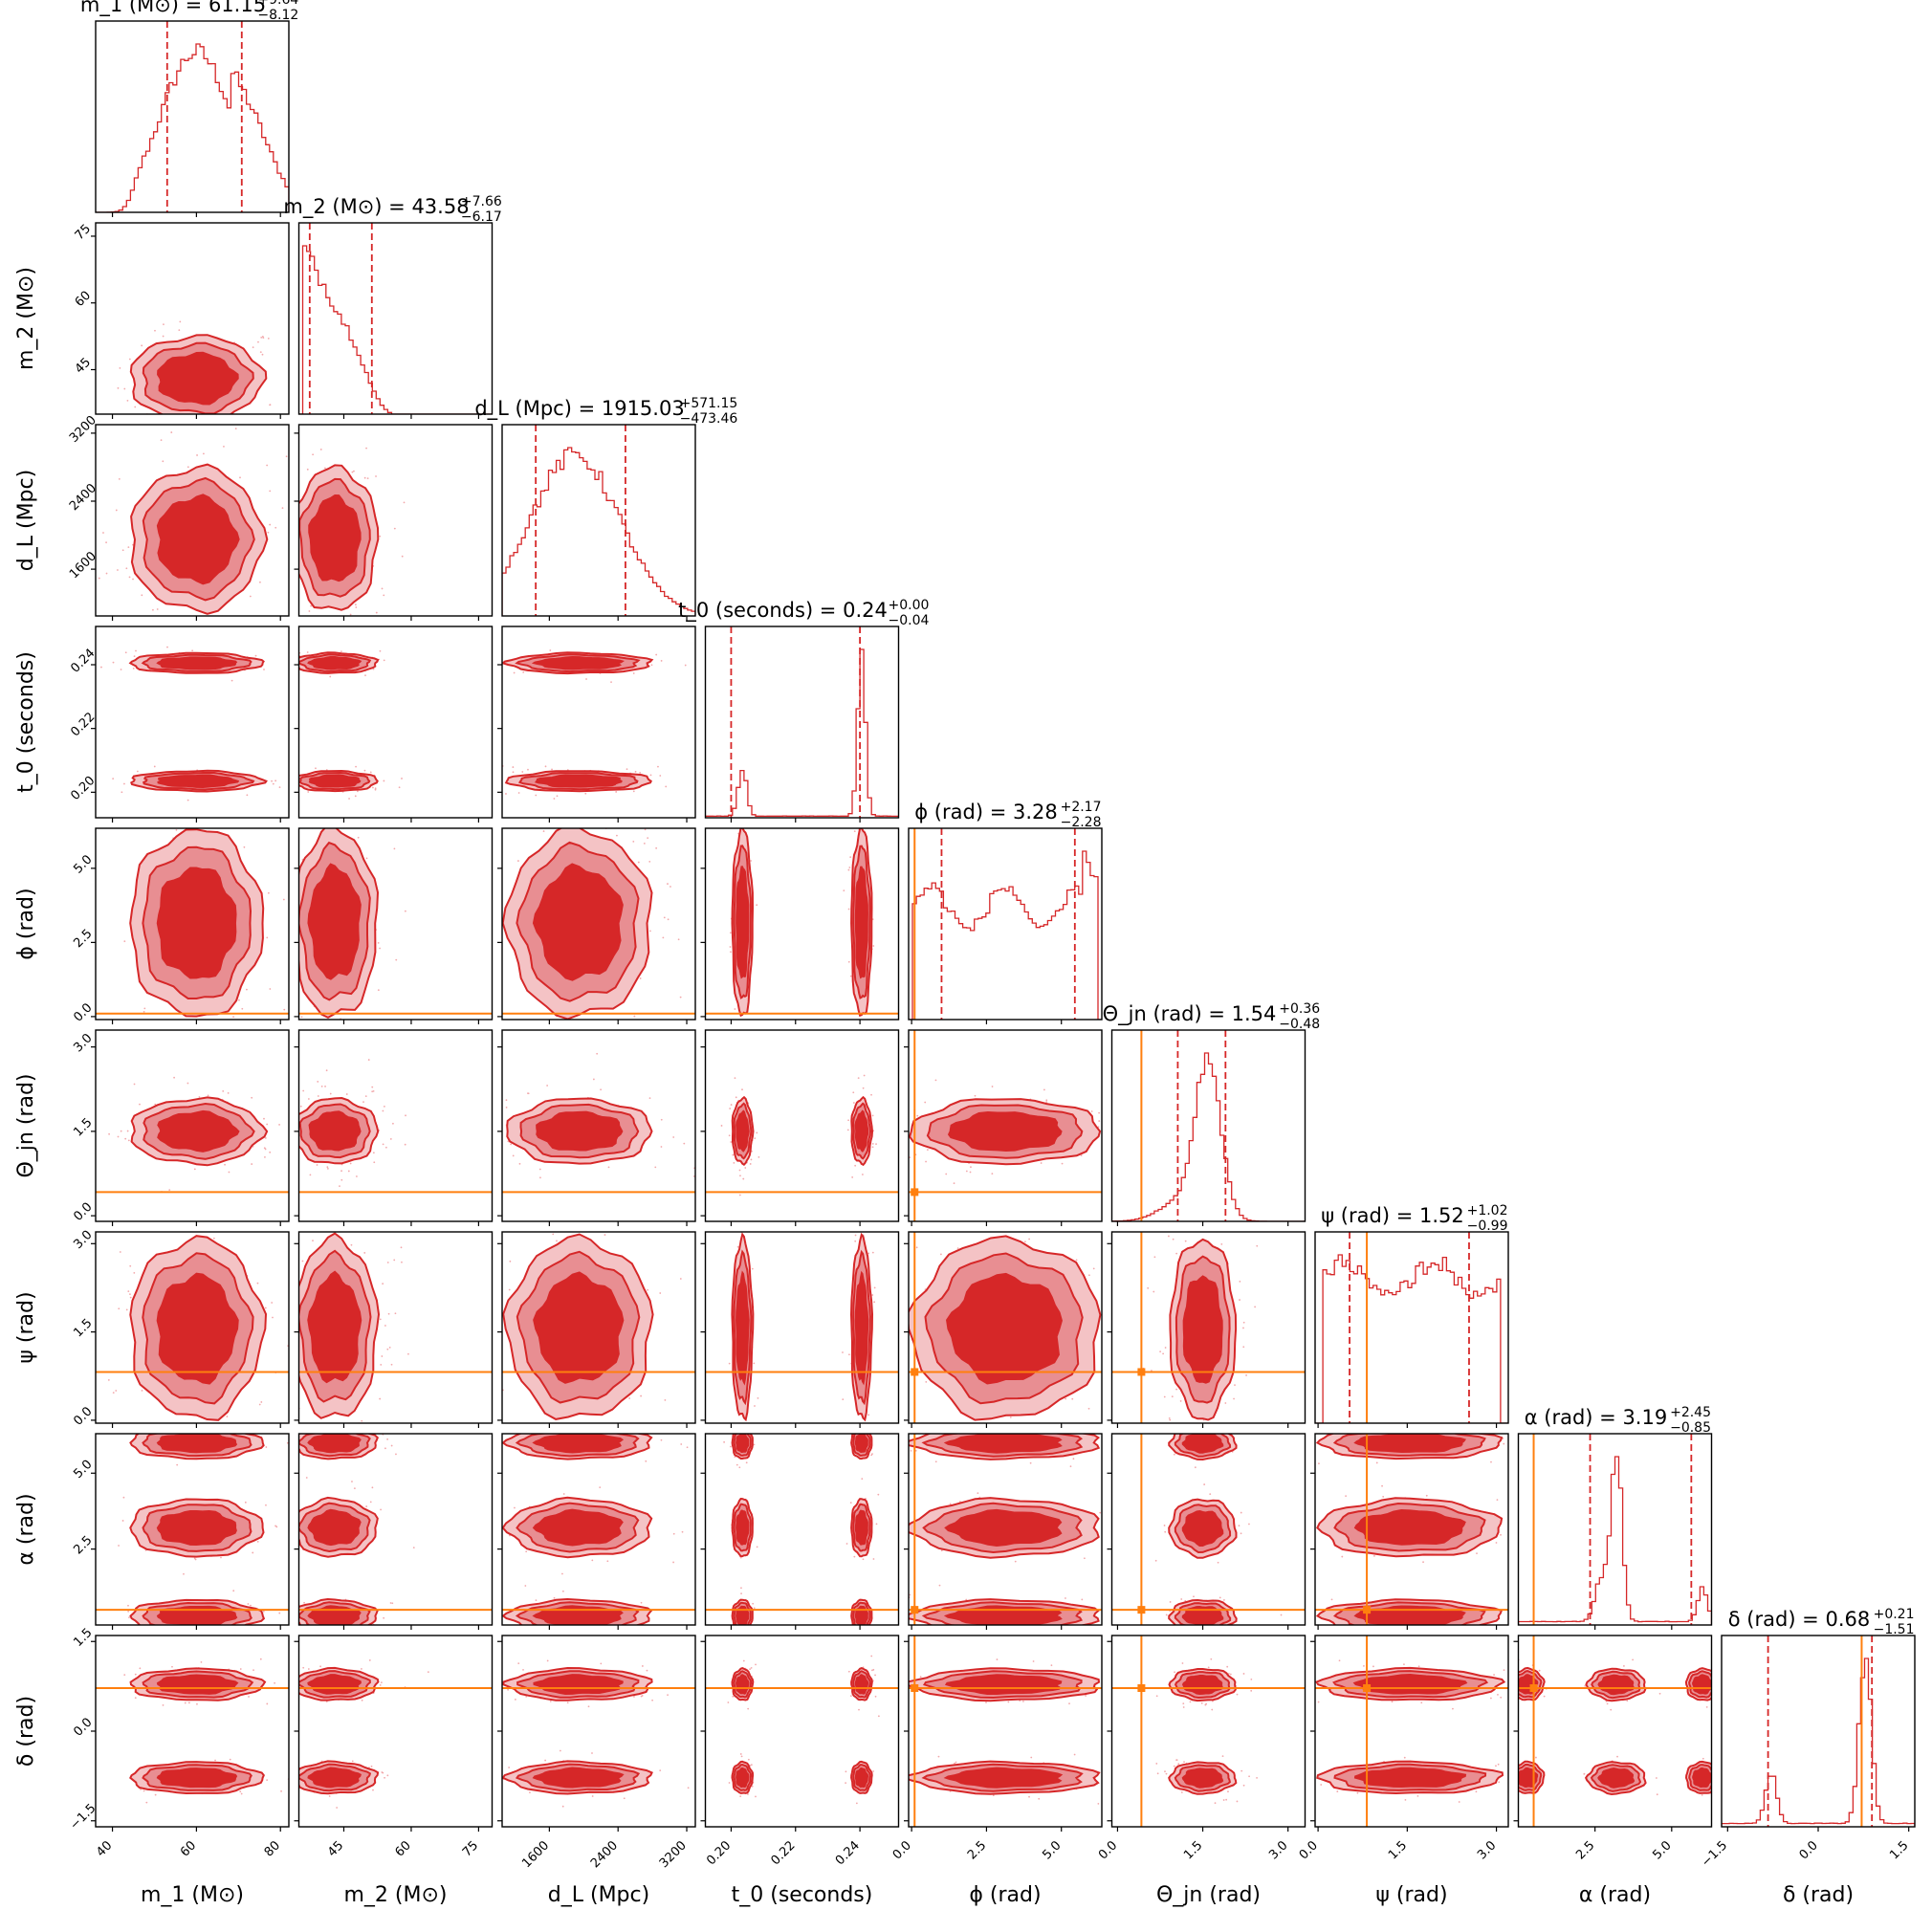 The width and height of the screenshot is (1932, 1932). I want to click on joint-panel-theta_jn-psi, so click(1206, 1329).